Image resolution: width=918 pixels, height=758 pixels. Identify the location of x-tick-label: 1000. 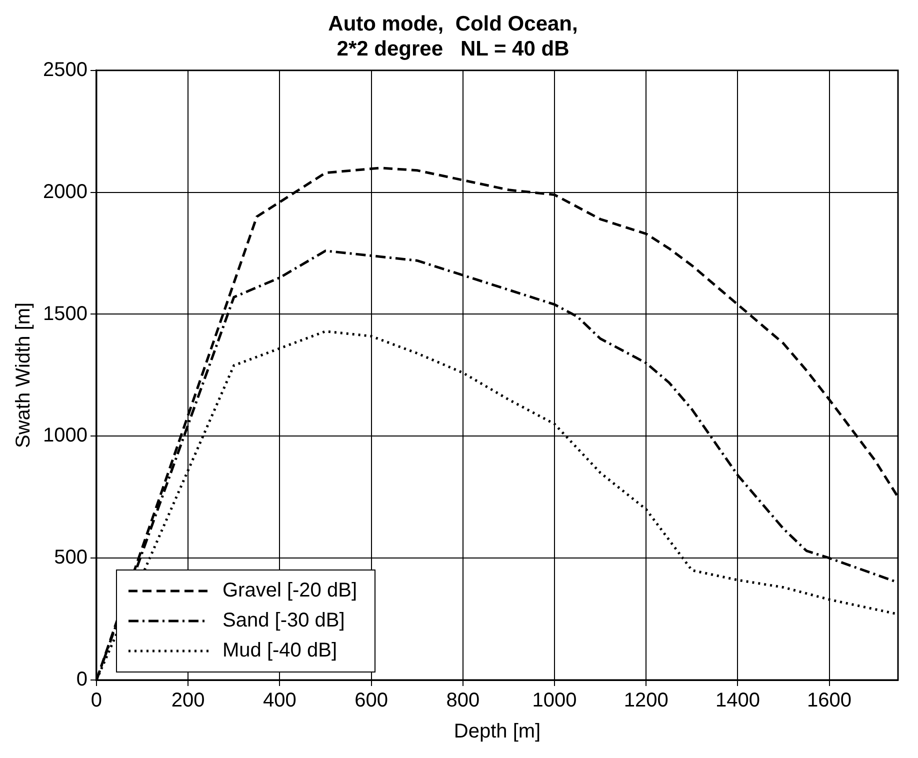
(554, 701).